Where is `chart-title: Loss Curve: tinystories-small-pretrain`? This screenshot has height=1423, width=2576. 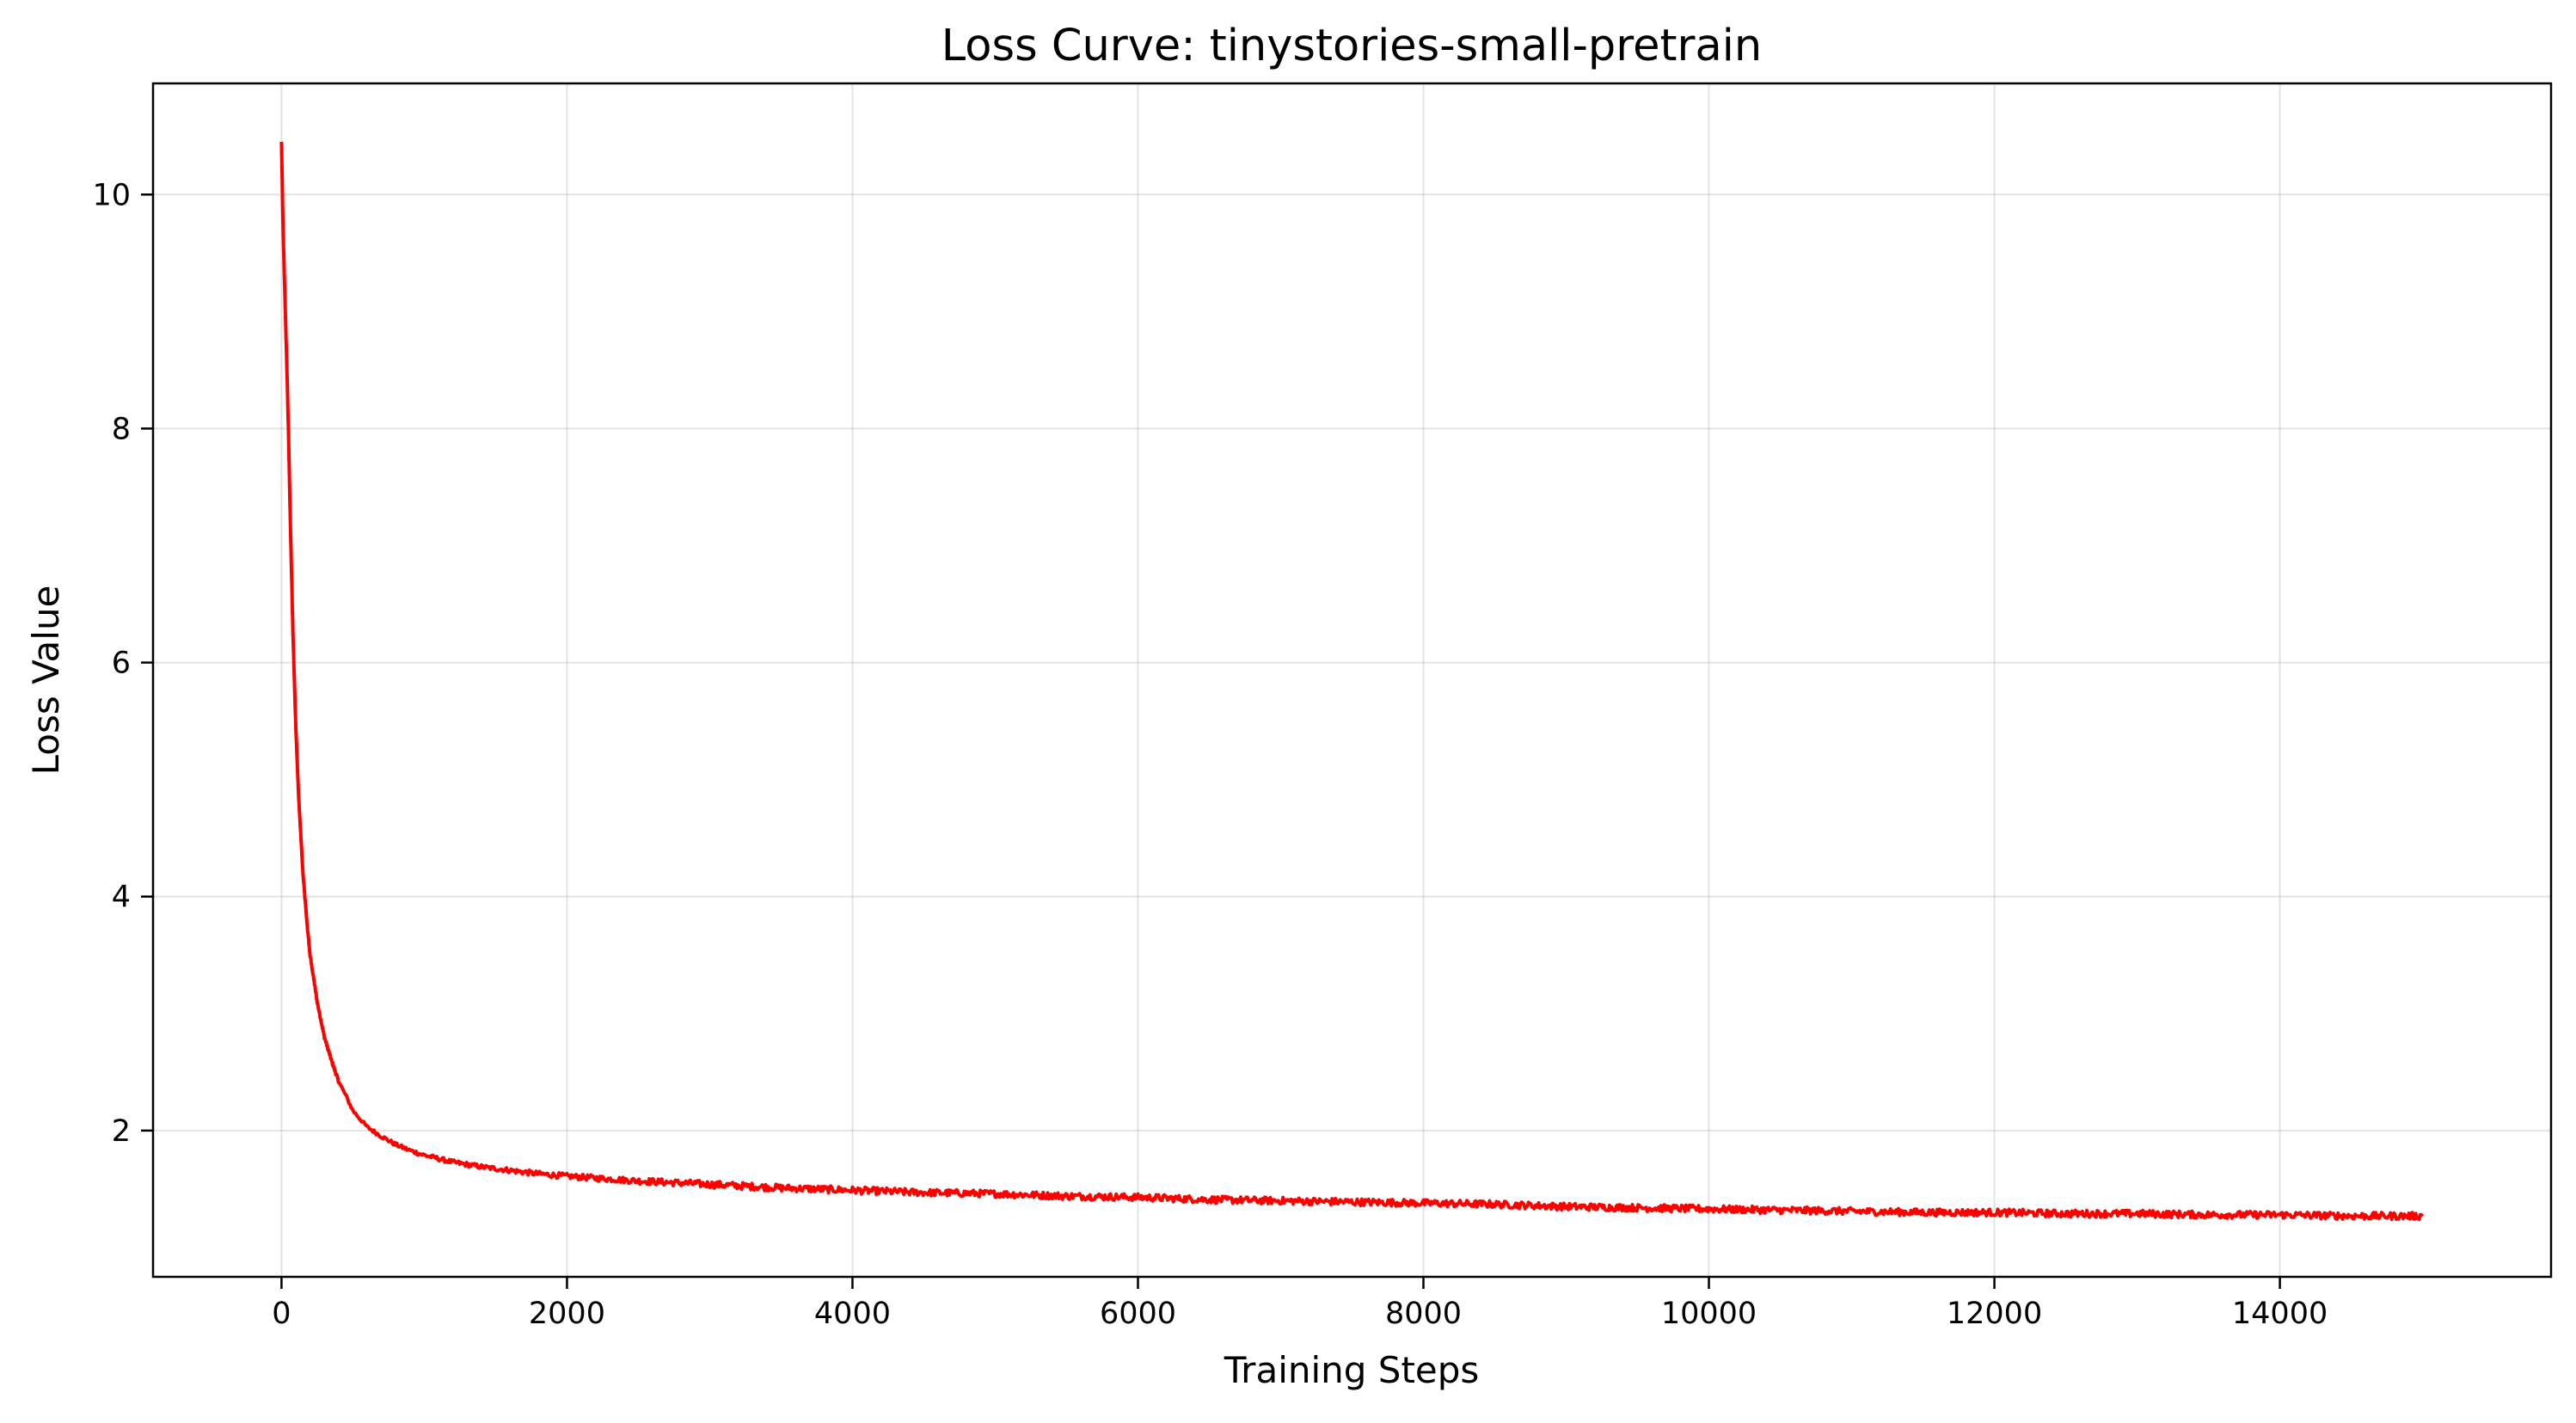 chart-title: Loss Curve: tinystories-small-pretrain is located at coordinates (1351, 46).